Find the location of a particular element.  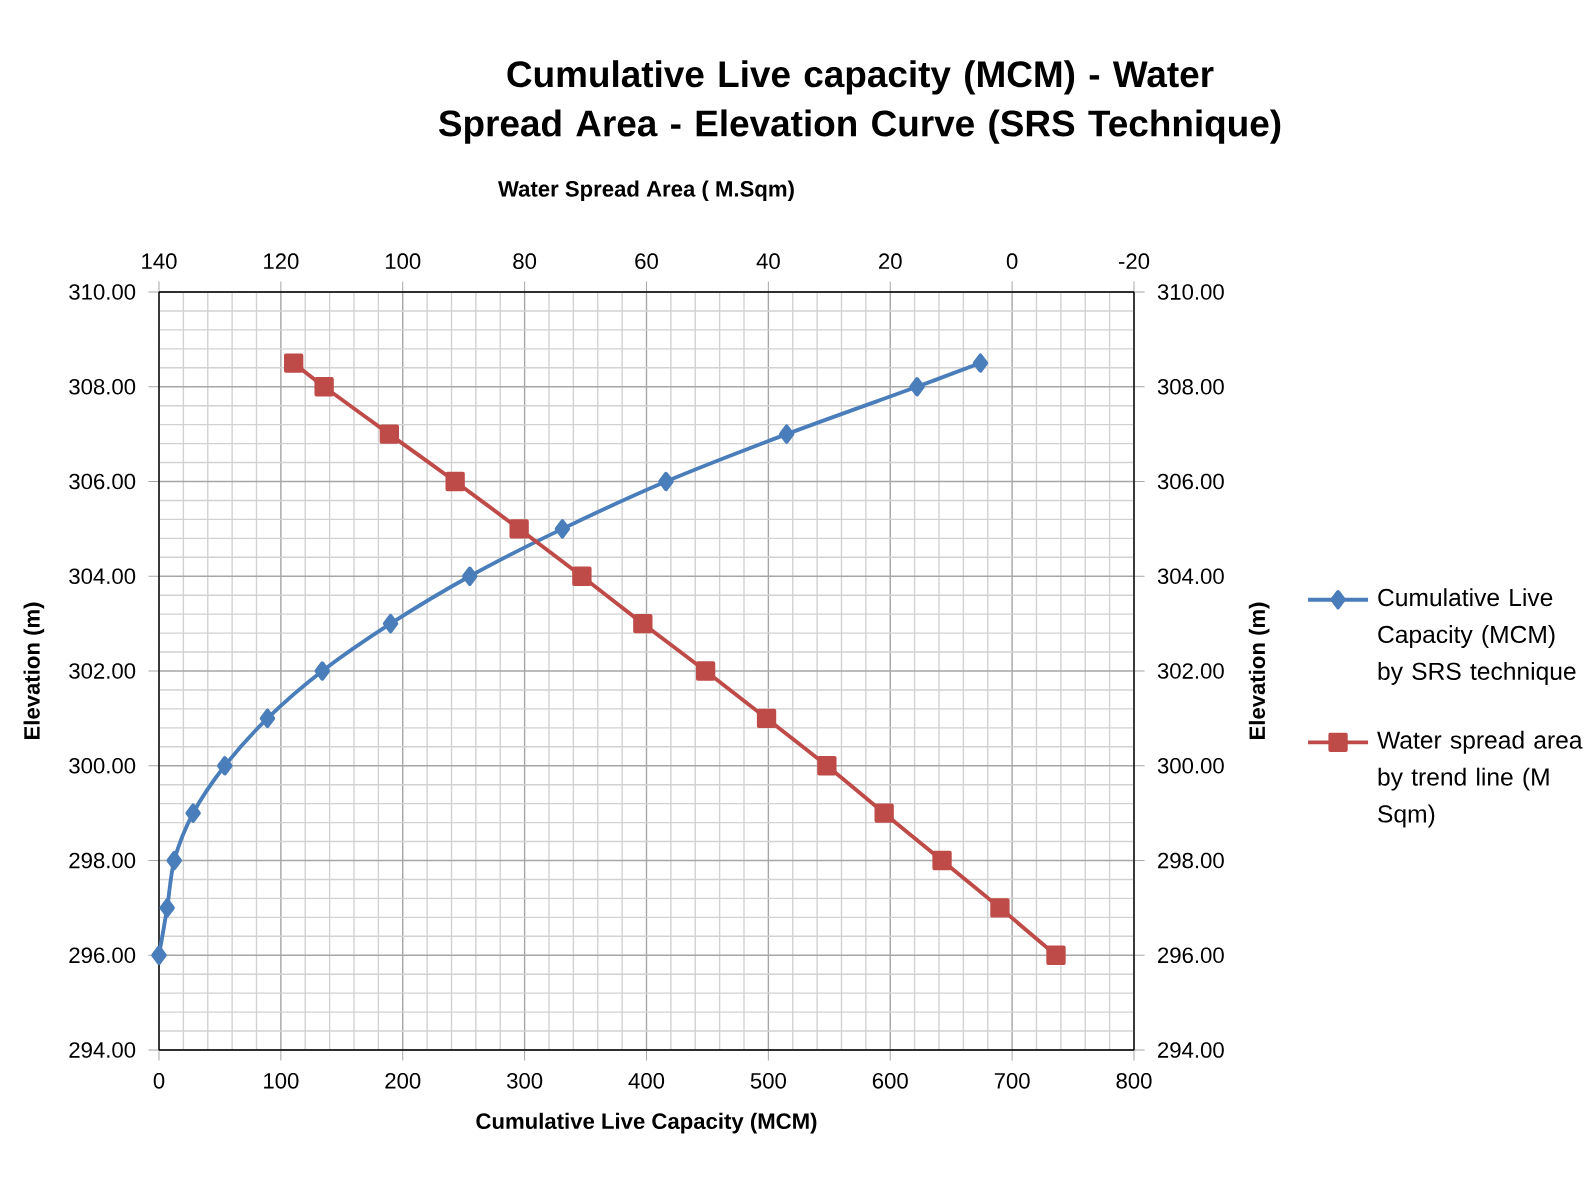

y2-tick-label: 294.00 is located at coordinates (1191, 1050).